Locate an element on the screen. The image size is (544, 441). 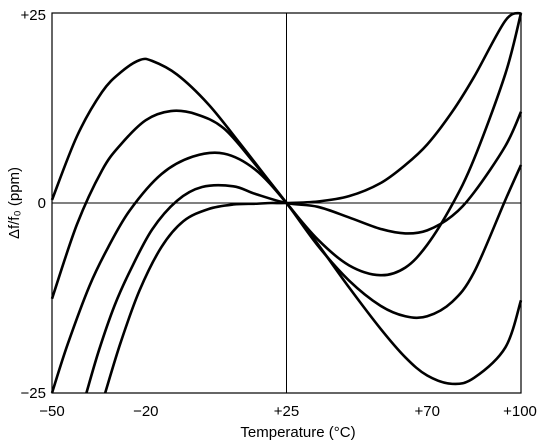
y-tick-label: 0 is located at coordinates (42, 203).